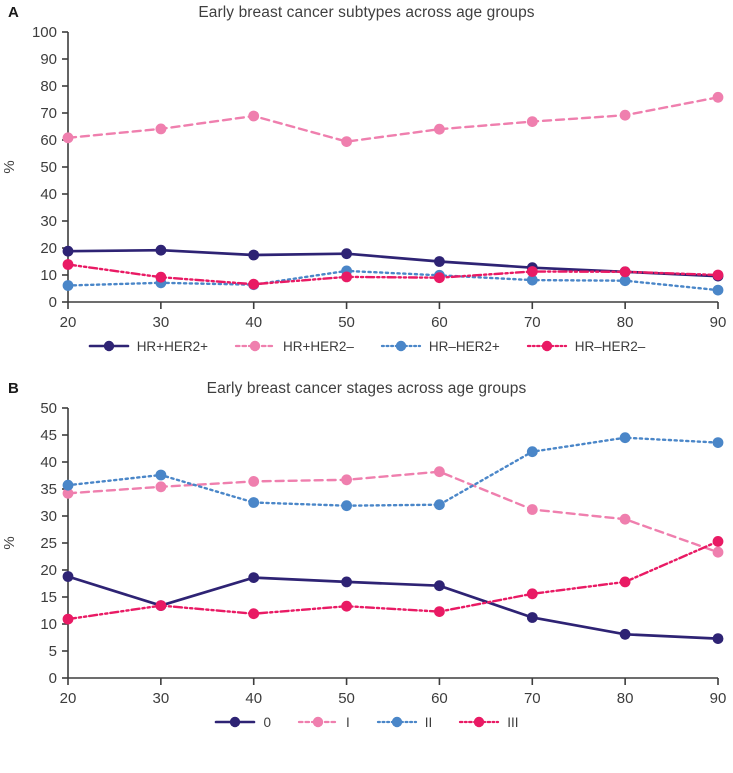  Describe the element at coordinates (13, 388) in the screenshot. I see `panel-b-letter: B` at that location.